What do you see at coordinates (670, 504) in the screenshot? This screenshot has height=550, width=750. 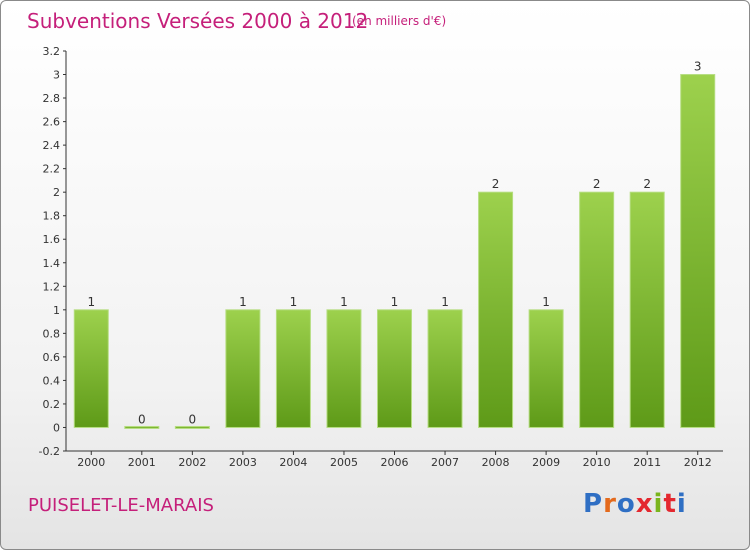 I see `logo-letter: t` at bounding box center [670, 504].